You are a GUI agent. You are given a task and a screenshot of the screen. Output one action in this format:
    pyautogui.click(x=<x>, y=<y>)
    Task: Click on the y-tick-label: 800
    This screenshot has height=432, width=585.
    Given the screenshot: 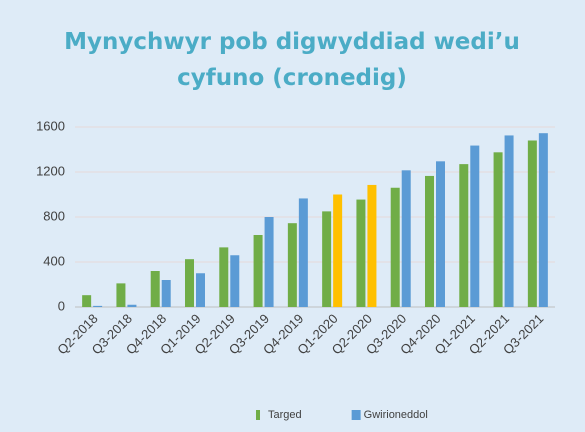 What is the action you would take?
    pyautogui.click(x=54, y=215)
    